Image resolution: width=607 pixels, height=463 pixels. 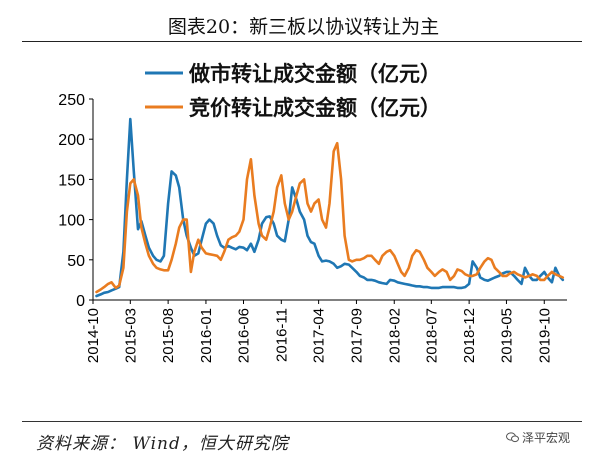 What do you see at coordinates (356, 335) in the screenshot?
I see `x-tick-label: 2017-09` at bounding box center [356, 335].